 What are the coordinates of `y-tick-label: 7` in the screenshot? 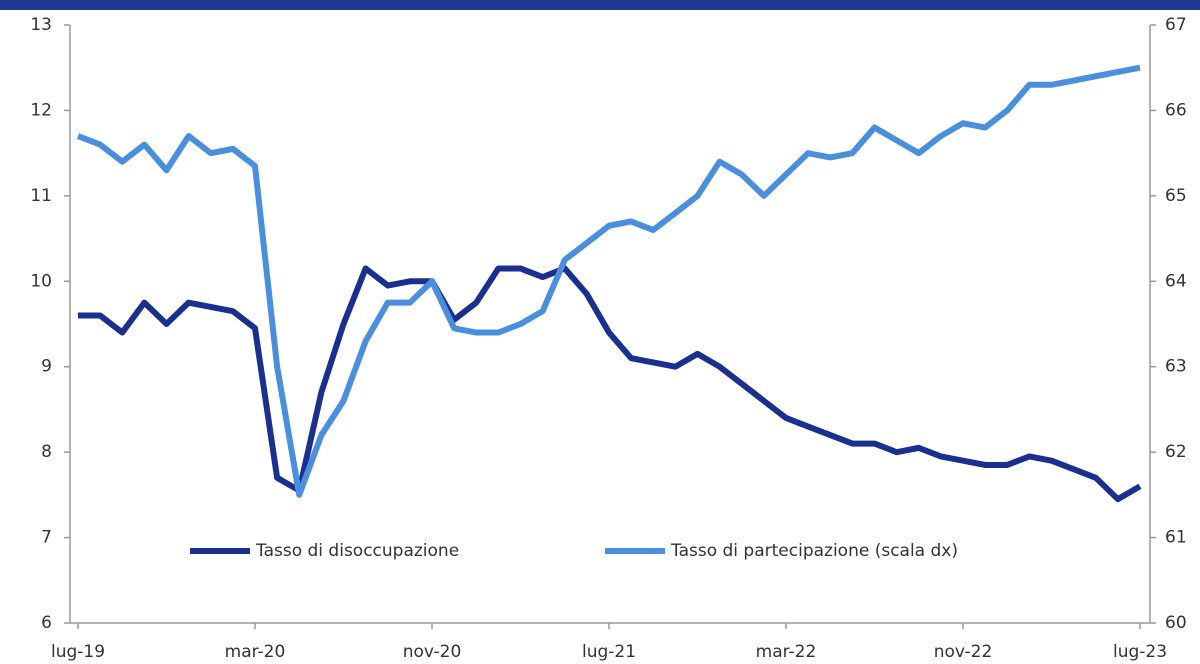 It's located at (46, 538).